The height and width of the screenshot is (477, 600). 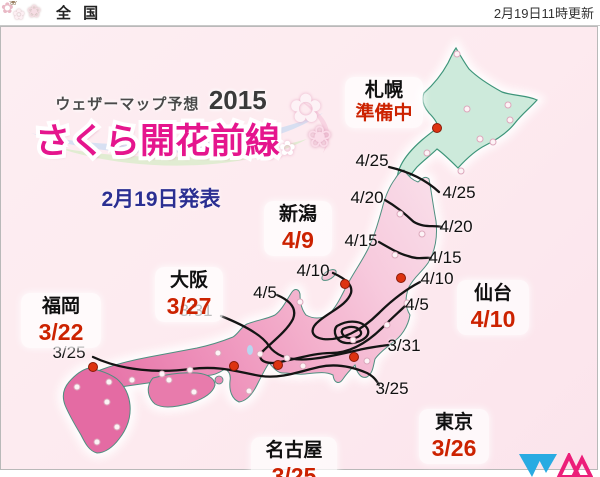 I want to click on main-title-text: さくら開花前線, so click(x=158, y=141).